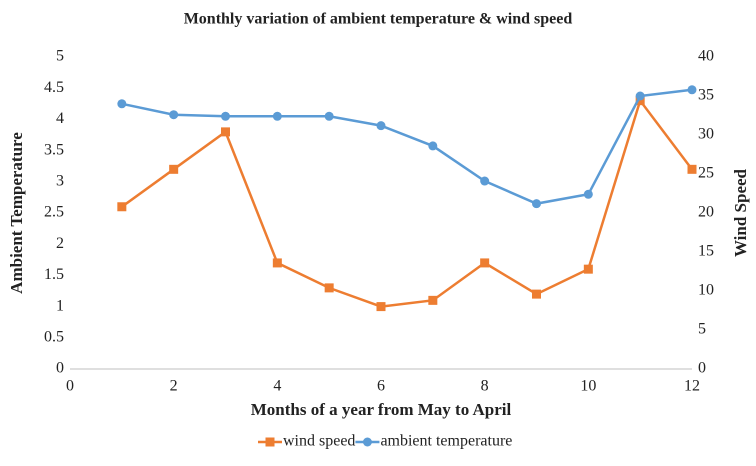  What do you see at coordinates (54, 87) in the screenshot?
I see `y-tick-label: 4.5` at bounding box center [54, 87].